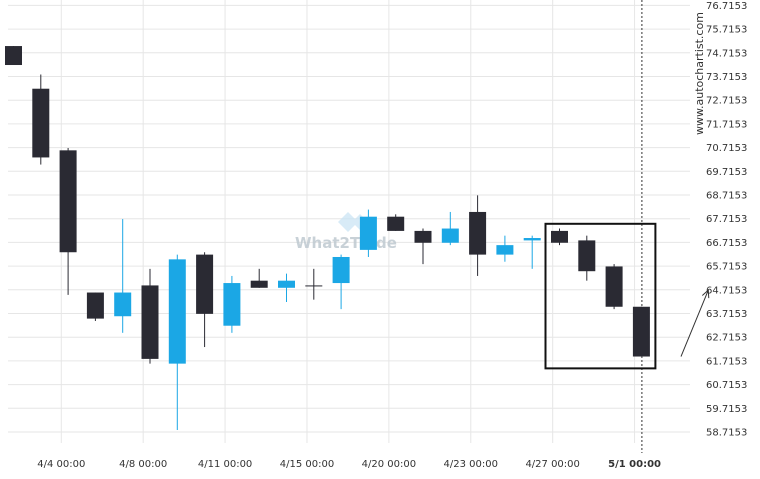 The width and height of the screenshot is (760, 479). I want to click on y-tick-label: 68.7153, so click(726, 196).